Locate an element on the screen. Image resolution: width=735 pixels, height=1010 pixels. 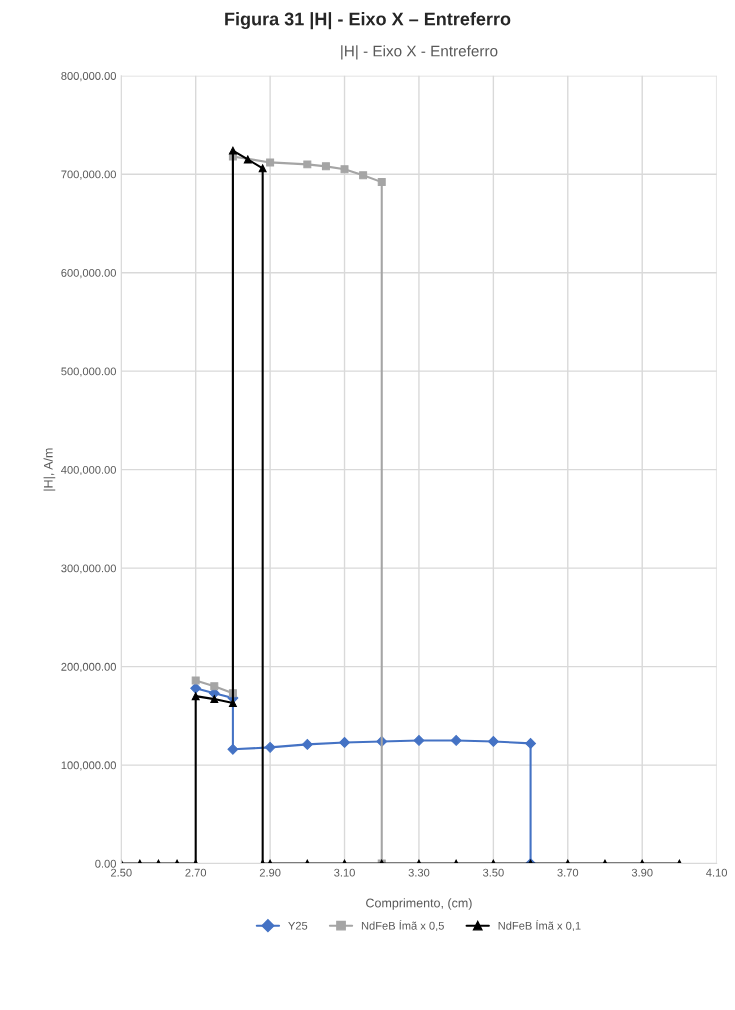
legend-label: Y25 is located at coordinates (298, 925).